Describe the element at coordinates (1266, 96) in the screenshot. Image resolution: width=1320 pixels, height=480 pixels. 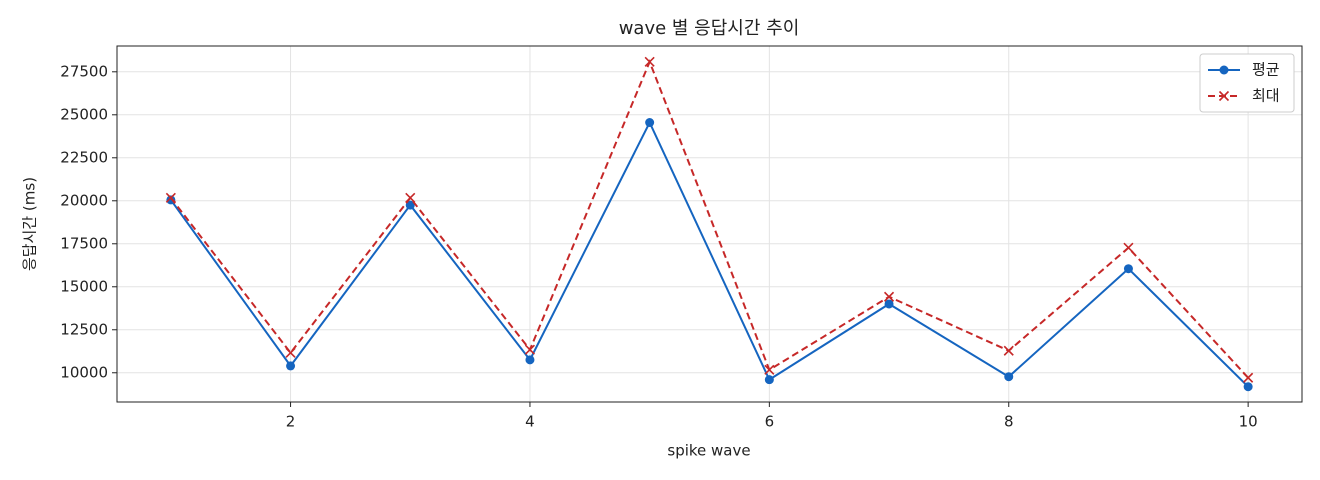
I see `legend-label: 최대` at that location.